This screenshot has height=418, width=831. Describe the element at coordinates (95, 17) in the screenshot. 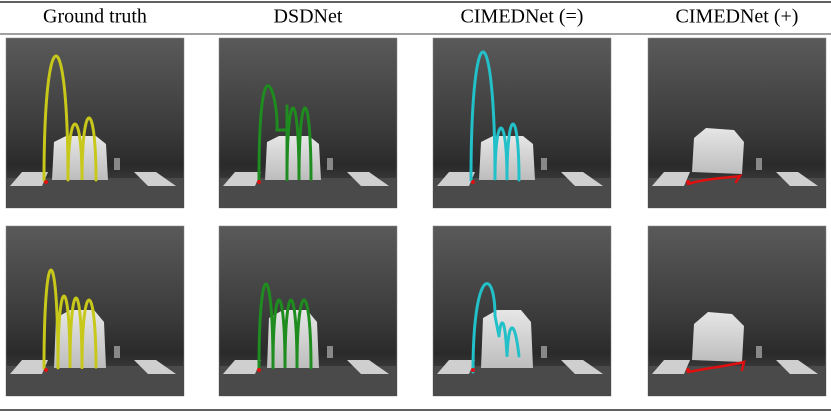

I see `column-header: Ground truth` at that location.